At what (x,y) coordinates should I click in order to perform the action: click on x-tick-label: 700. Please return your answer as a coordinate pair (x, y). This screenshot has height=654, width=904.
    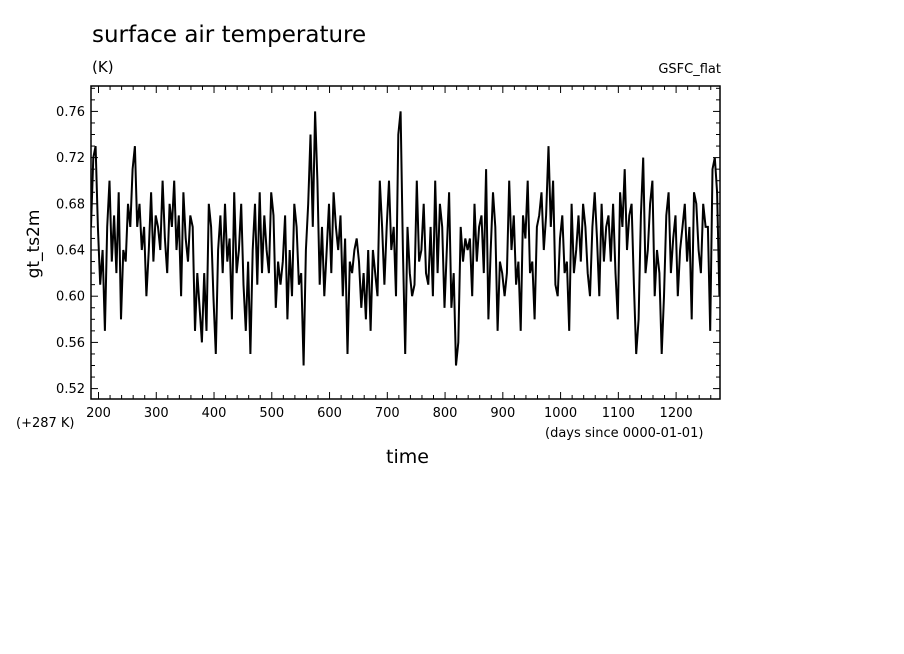
    Looking at the image, I should click on (387, 413).